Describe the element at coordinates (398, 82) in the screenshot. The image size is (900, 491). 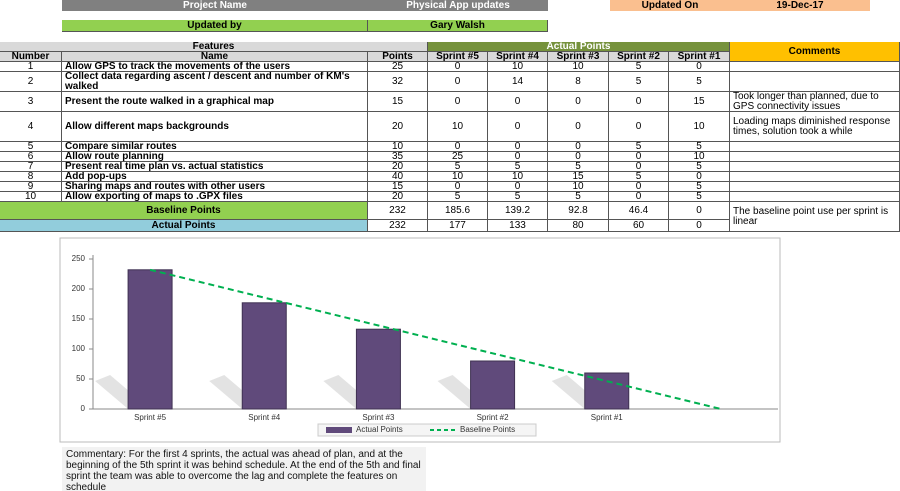
I see `points: 32` at that location.